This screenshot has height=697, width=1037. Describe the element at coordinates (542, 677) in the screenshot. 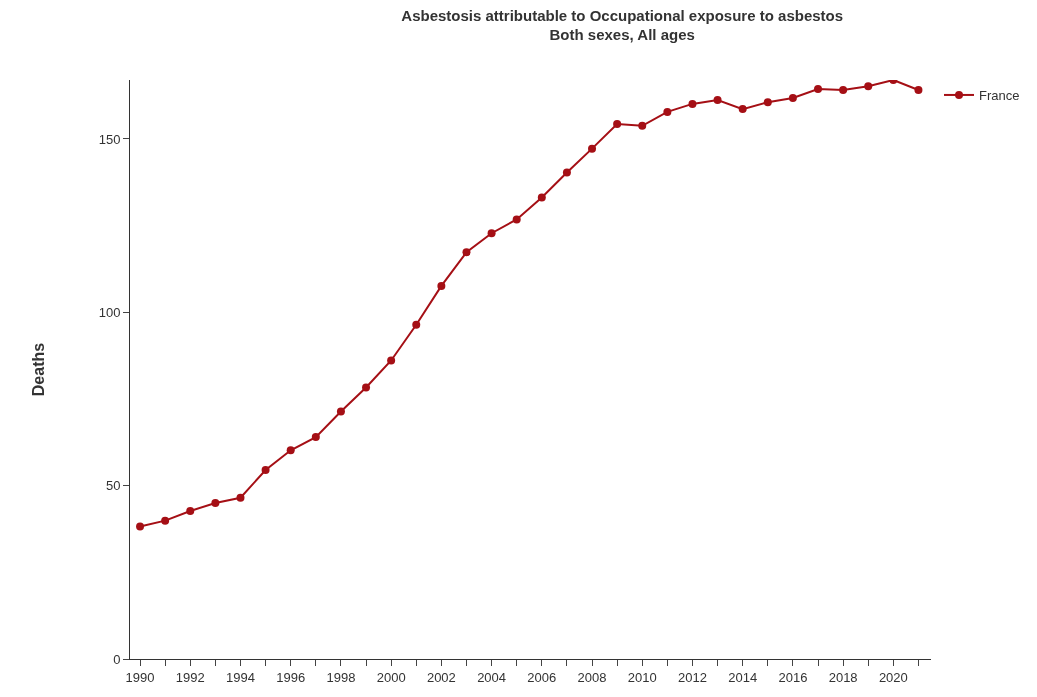

I see `x-tick-label: 2006` at that location.